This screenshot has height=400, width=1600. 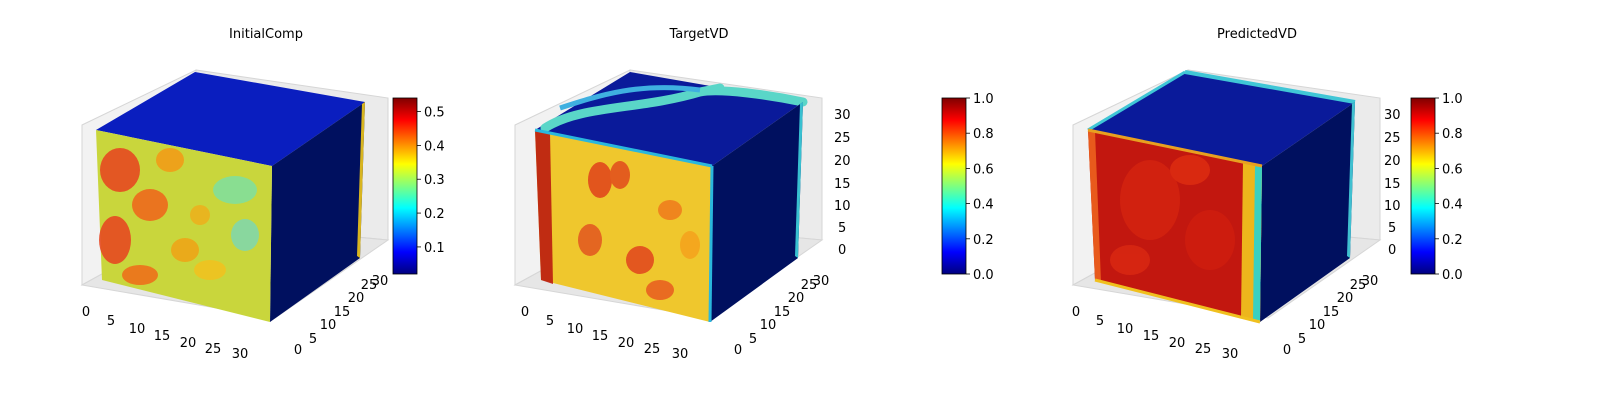 I want to click on panel-title: TargetVD, so click(x=698, y=34).